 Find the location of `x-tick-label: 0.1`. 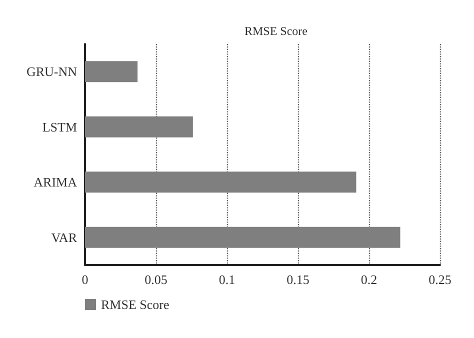

x-tick-label: 0.1 is located at coordinates (227, 279).